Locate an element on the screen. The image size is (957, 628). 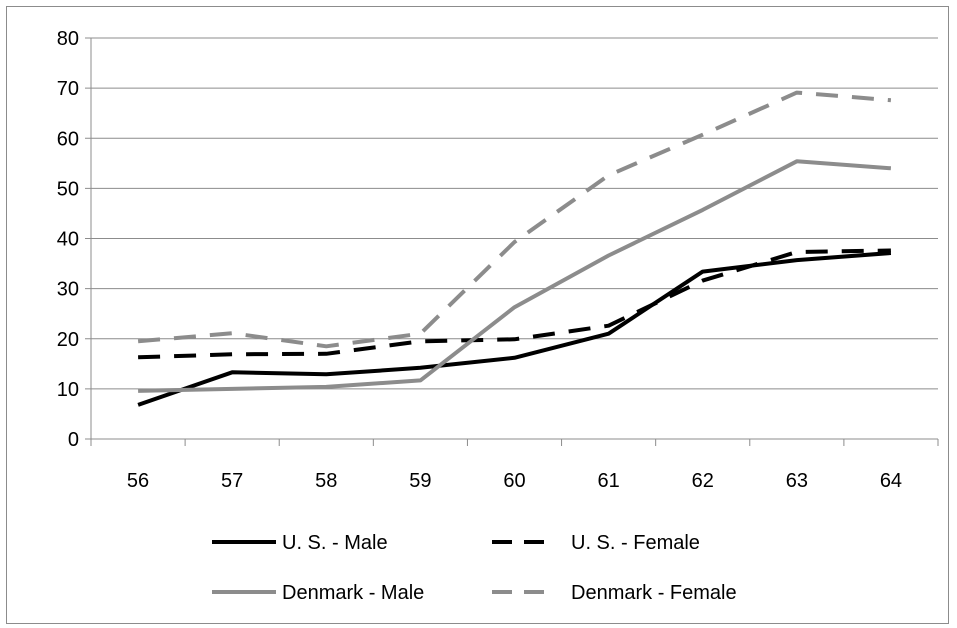
legend-item: Denmark - Male is located at coordinates (318, 593).